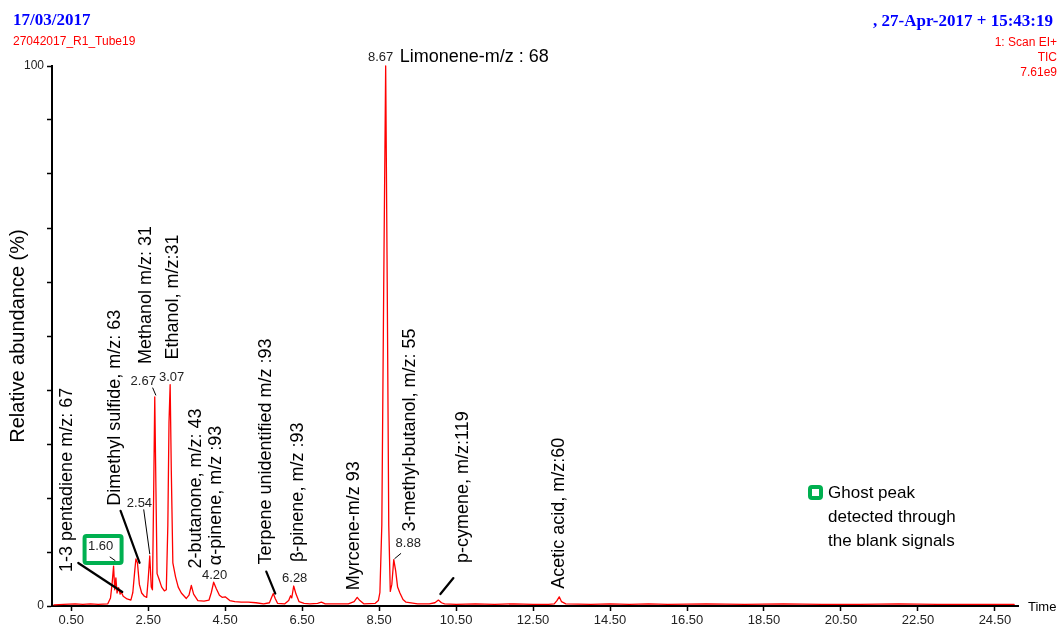  Describe the element at coordinates (379, 620) in the screenshot. I see `x-tick-label: 8.50` at that location.